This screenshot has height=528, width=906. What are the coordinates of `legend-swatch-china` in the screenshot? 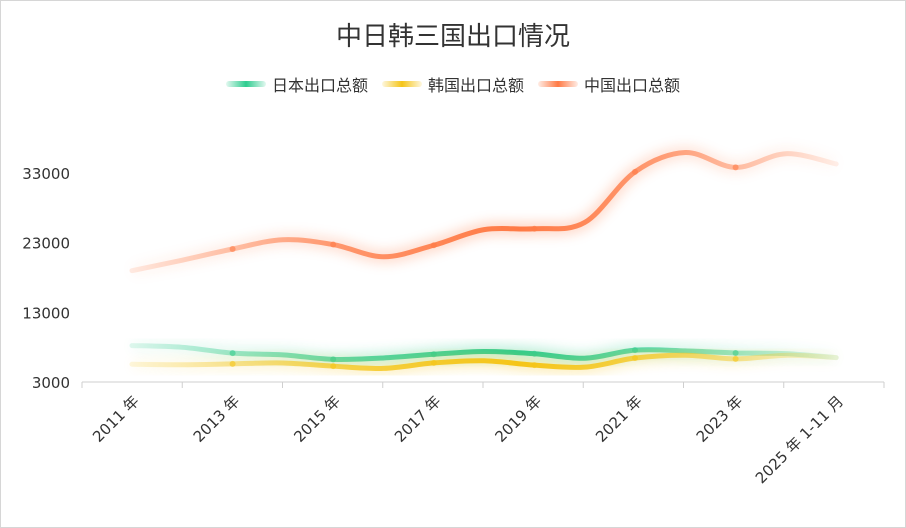 It's located at (558, 84).